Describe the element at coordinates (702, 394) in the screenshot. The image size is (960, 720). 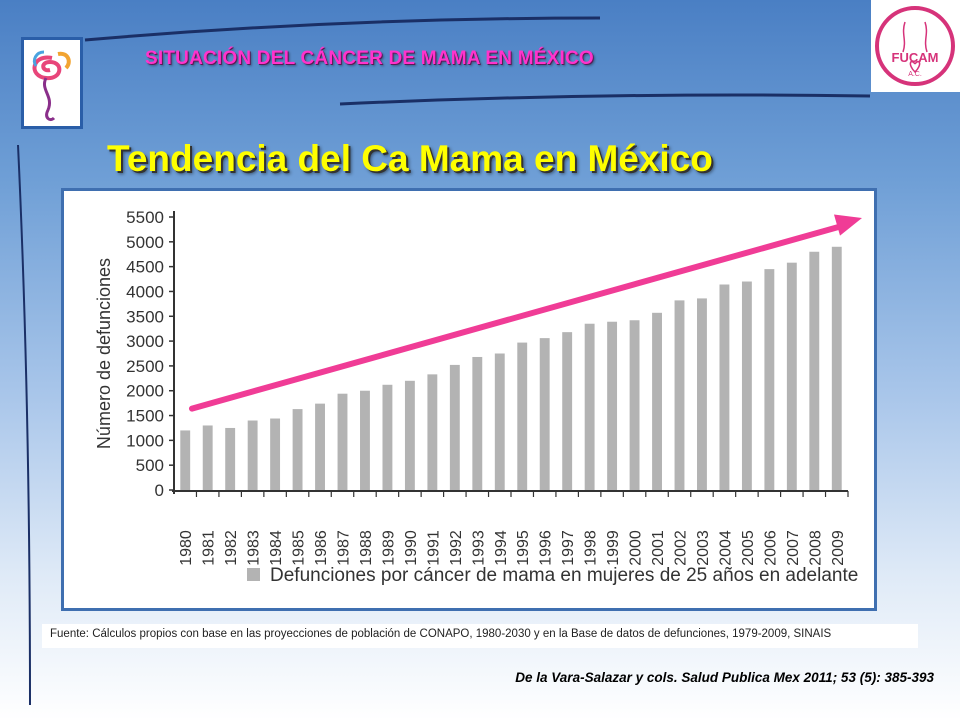
I see `bar-2003` at that location.